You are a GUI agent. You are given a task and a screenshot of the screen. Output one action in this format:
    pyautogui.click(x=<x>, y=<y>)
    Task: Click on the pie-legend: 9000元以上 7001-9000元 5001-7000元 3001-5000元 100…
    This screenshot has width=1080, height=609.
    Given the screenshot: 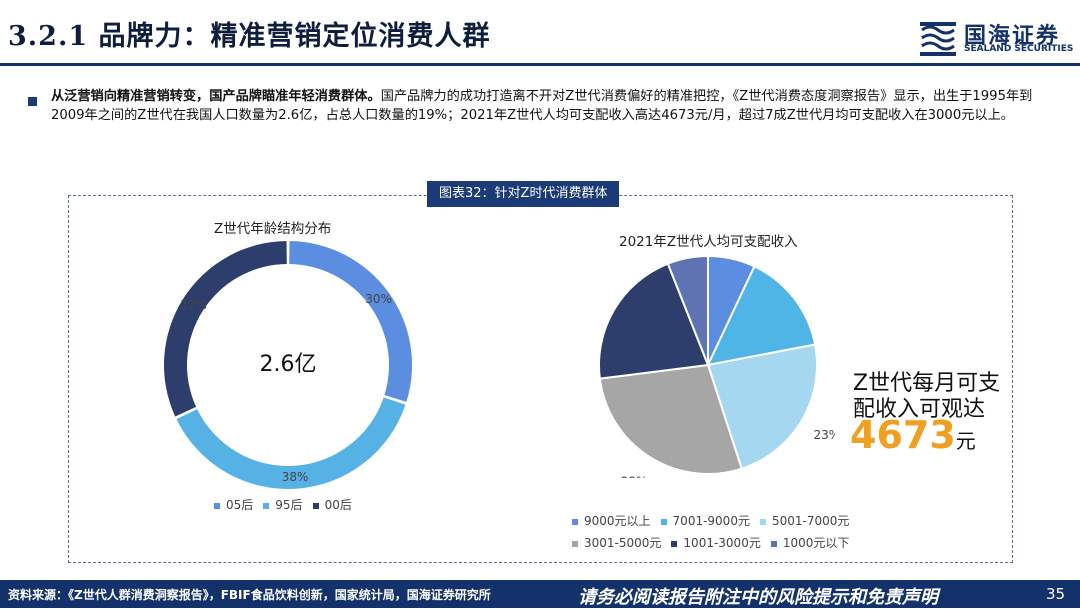 What is the action you would take?
    pyautogui.click(x=722, y=532)
    